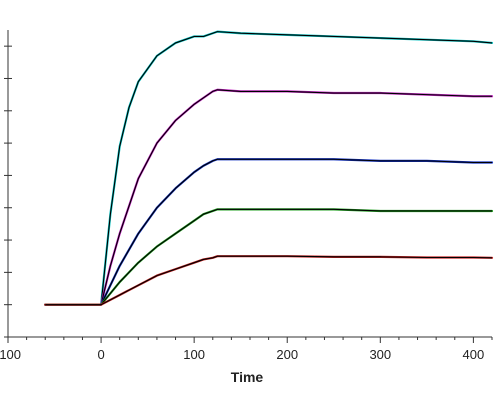  I want to click on x-axis-title: Time, so click(247, 377).